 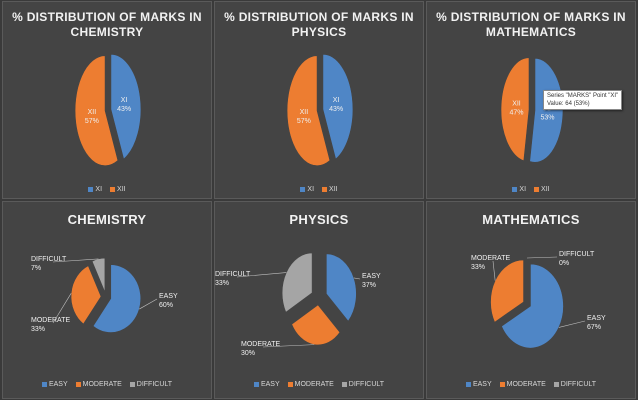 What do you see at coordinates (568, 104) in the screenshot?
I see `tooltip-value-line: Value: 64 (53%)` at bounding box center [568, 104].